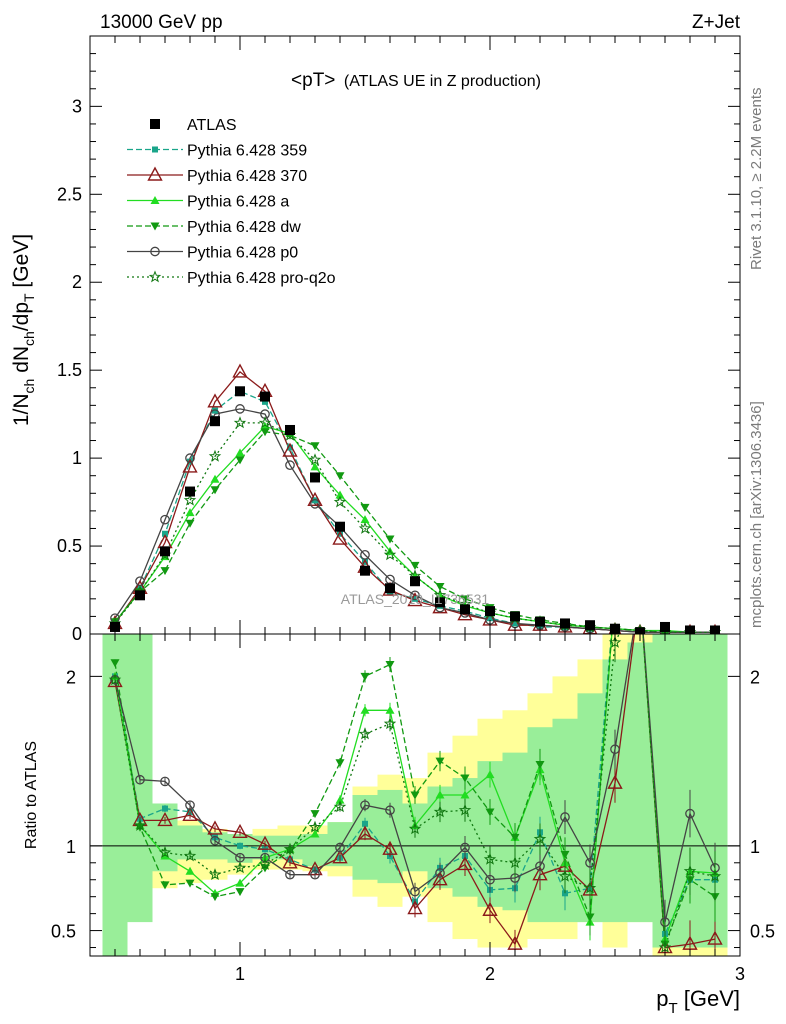 This screenshot has height=1024, width=786. I want to click on header-process: Z+Jet, so click(716, 22).